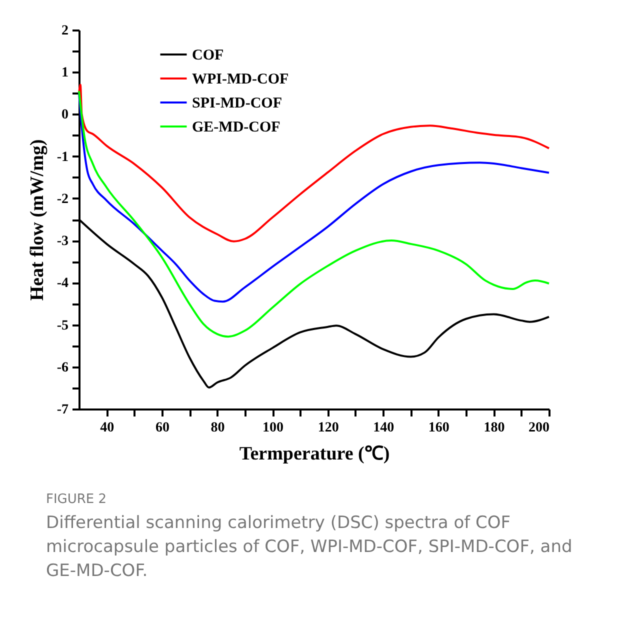 The width and height of the screenshot is (623, 621). I want to click on x-tick-label: 180, so click(494, 428).